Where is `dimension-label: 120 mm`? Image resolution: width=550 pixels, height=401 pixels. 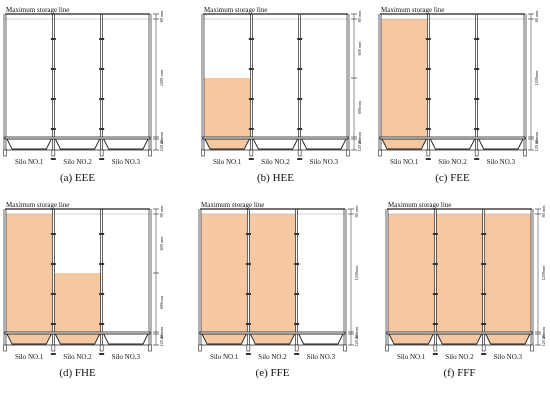 dimension-label: 120 mm is located at coordinates (536, 144).